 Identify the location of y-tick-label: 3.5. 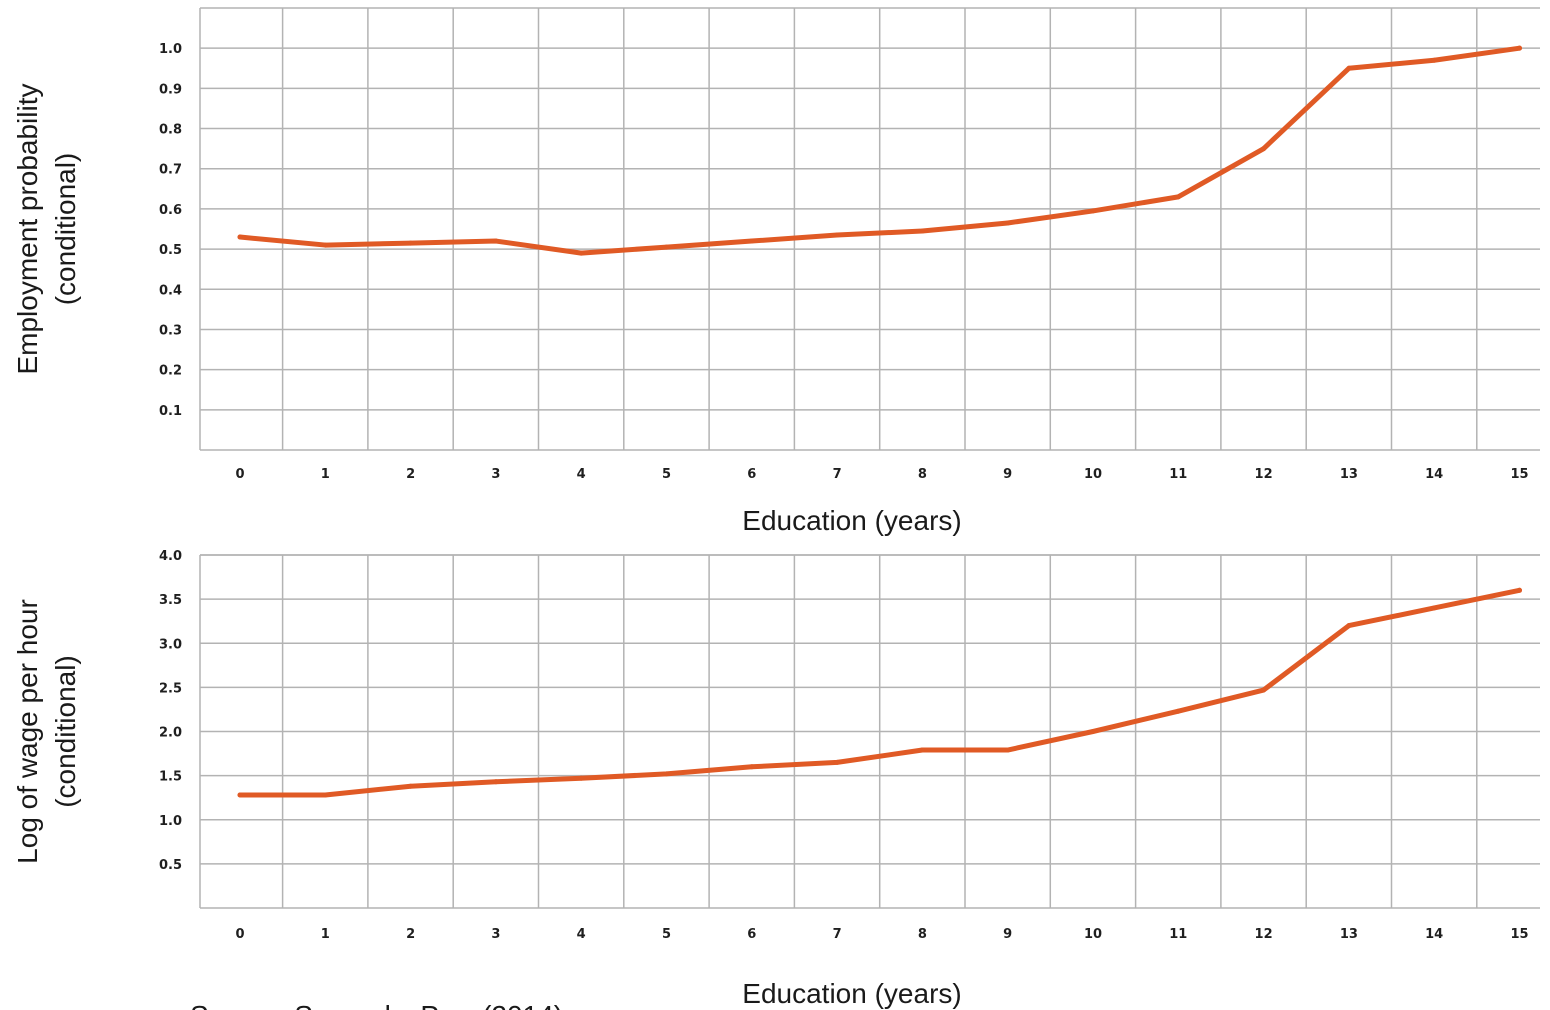
(170, 600).